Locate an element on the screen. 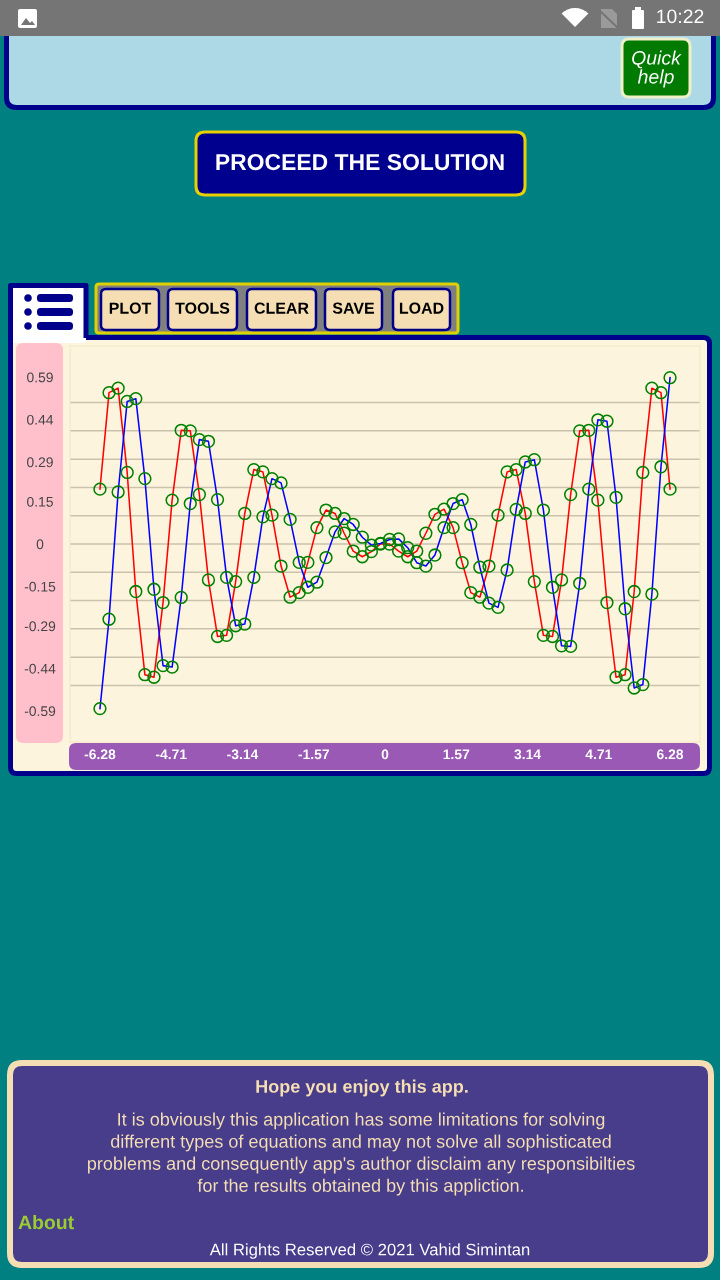 The width and height of the screenshot is (720, 1280). x-tick-label: -1.57 is located at coordinates (313, 754).